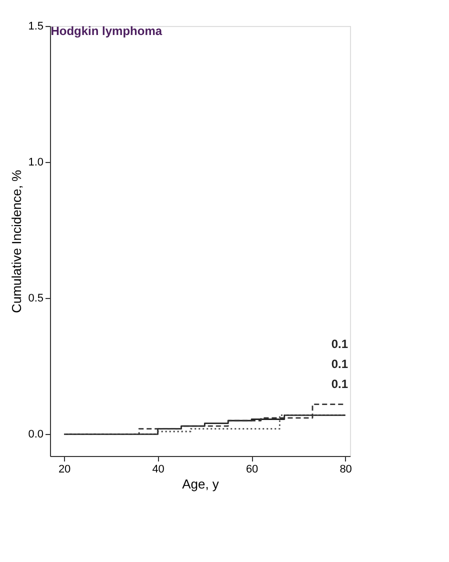 The image size is (449, 562). What do you see at coordinates (252, 470) in the screenshot?
I see `x-tick-label: 60` at bounding box center [252, 470].